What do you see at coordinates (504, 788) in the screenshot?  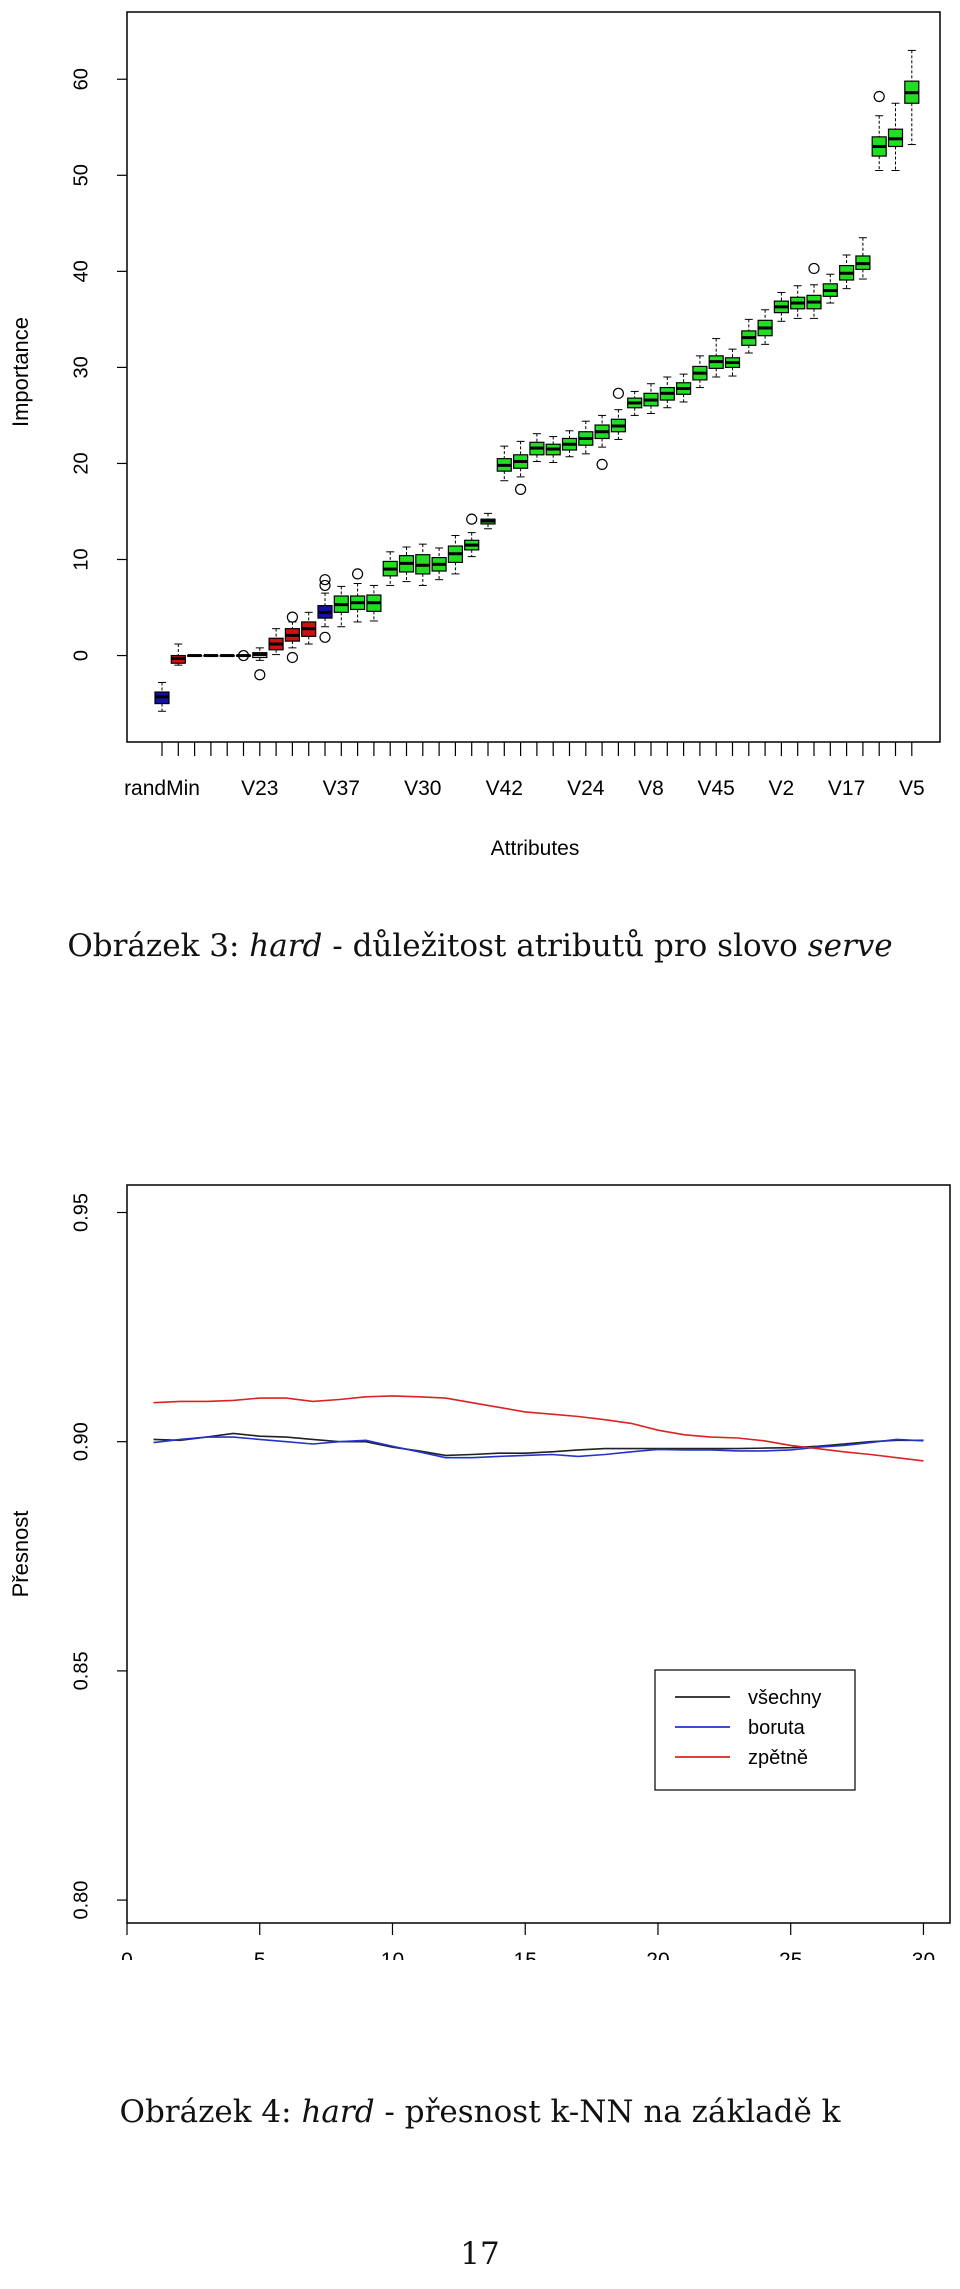 I see `x-tick-label: V42` at bounding box center [504, 788].